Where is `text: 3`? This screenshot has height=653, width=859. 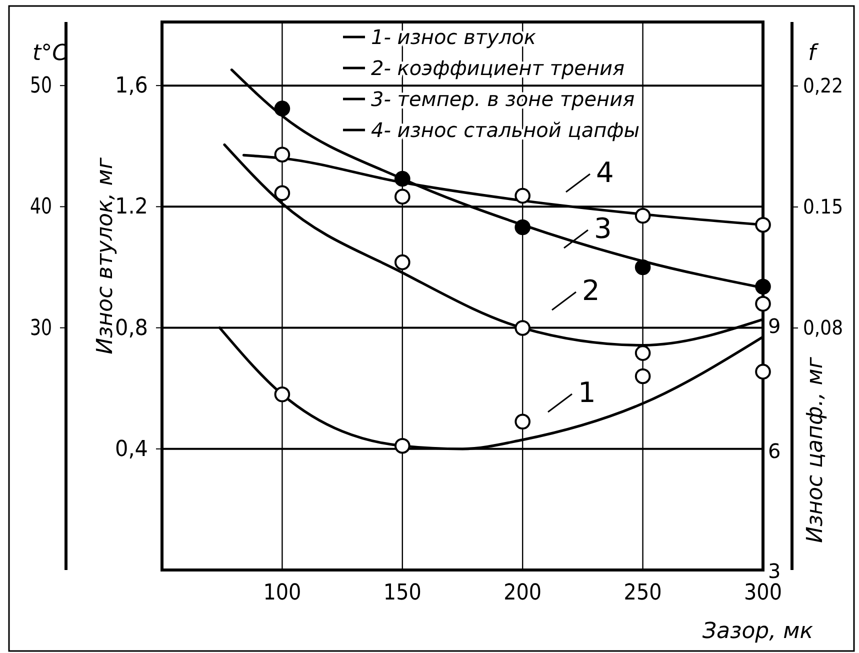
text: 3 is located at coordinates (774, 571).